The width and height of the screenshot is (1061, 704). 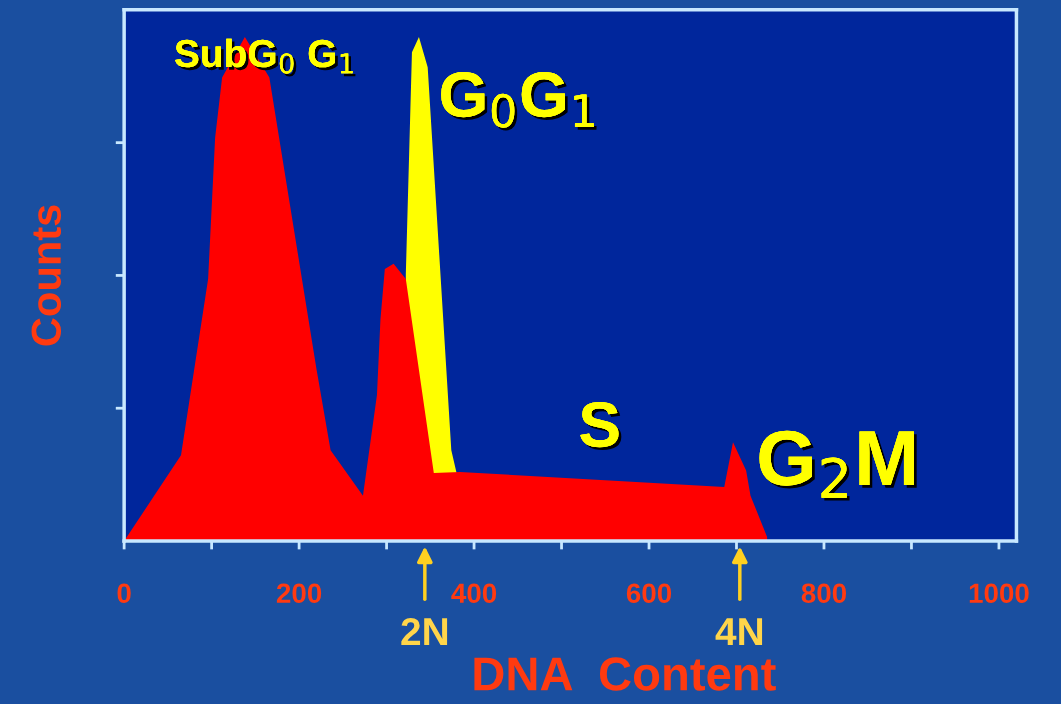 I want to click on x-tick-label: 0, so click(x=124, y=593).